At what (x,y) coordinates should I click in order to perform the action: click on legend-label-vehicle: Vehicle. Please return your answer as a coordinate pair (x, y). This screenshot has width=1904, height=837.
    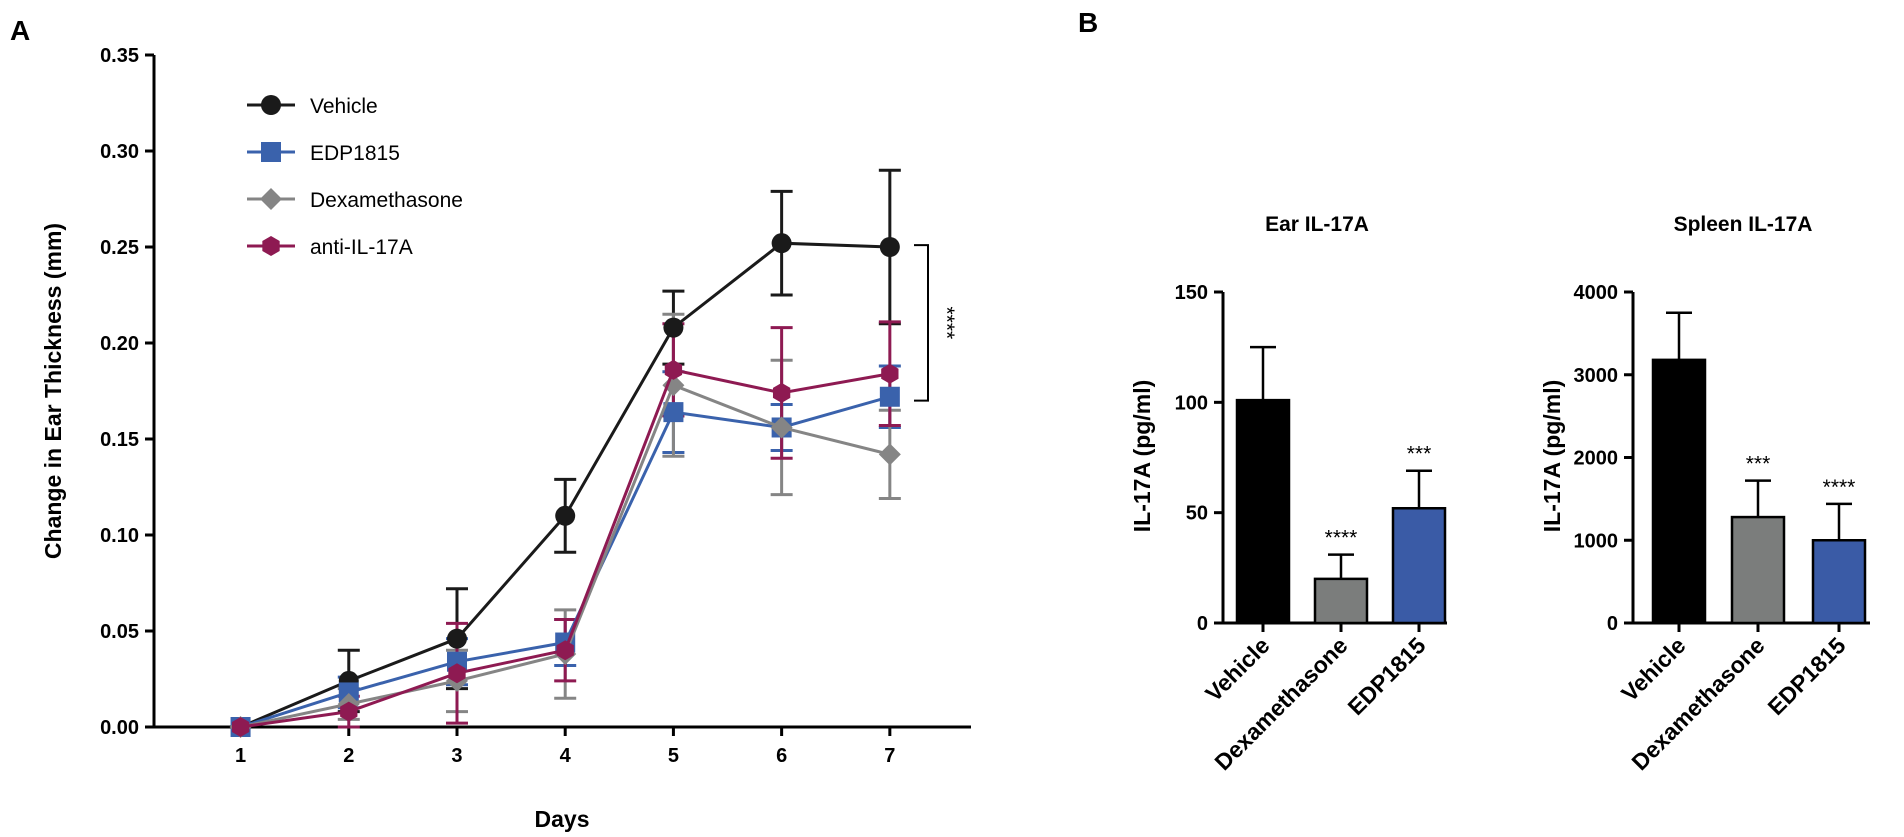
    Looking at the image, I should click on (344, 106).